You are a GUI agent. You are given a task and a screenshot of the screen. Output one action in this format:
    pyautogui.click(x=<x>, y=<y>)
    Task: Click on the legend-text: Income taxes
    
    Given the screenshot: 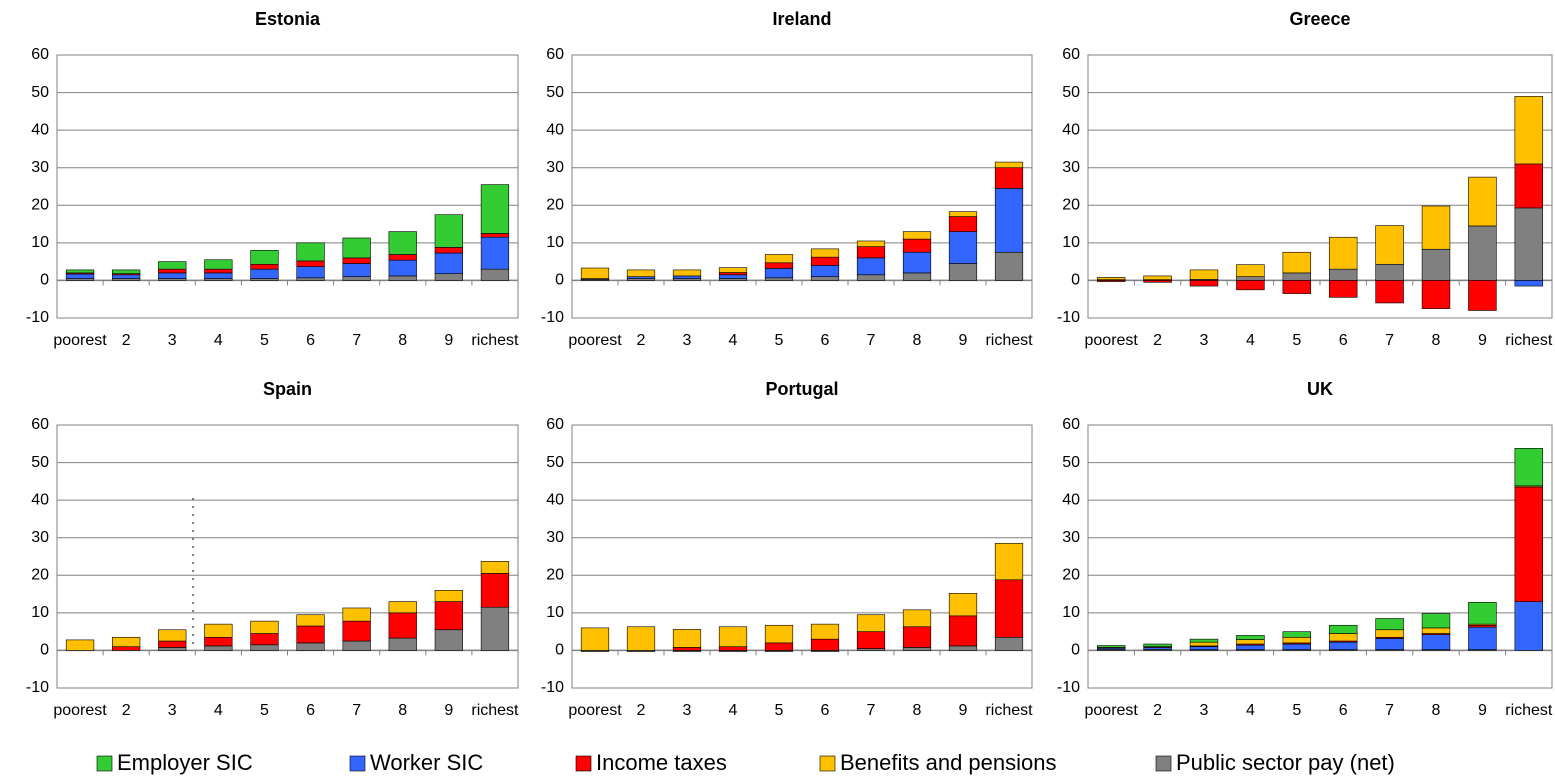 What is the action you would take?
    pyautogui.click(x=661, y=762)
    